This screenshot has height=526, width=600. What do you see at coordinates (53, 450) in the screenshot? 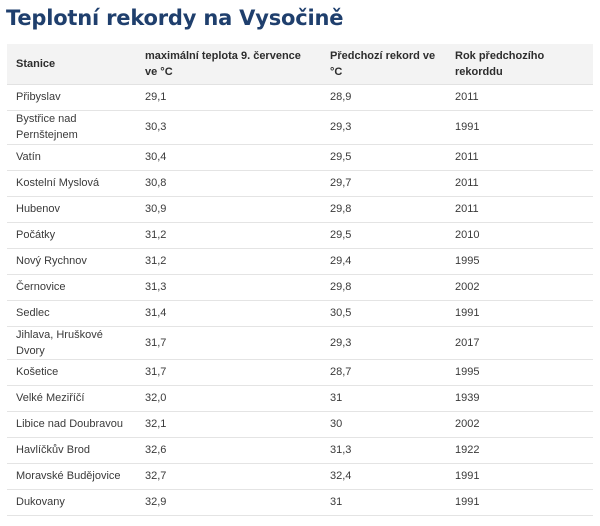
I see `cell-station: Havlíčkův Brod` at bounding box center [53, 450].